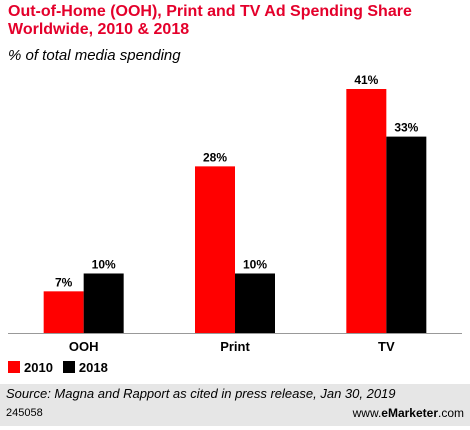 This screenshot has width=470, height=430. What do you see at coordinates (84, 346) in the screenshot?
I see `category-label-ooh: OOH` at bounding box center [84, 346].